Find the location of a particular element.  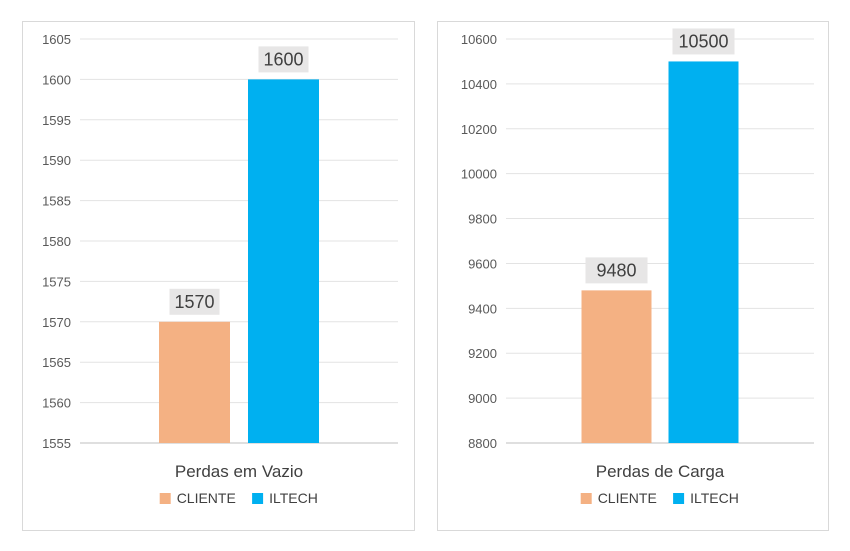

y-tick-label: 10000 is located at coordinates (479, 174).